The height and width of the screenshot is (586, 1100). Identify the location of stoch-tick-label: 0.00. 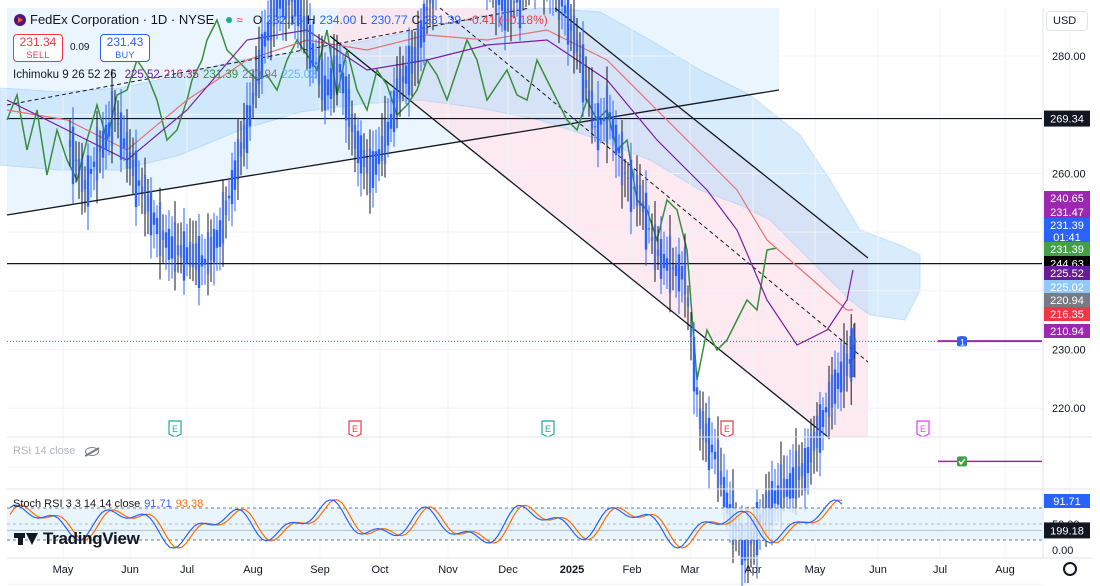
(1062, 551).